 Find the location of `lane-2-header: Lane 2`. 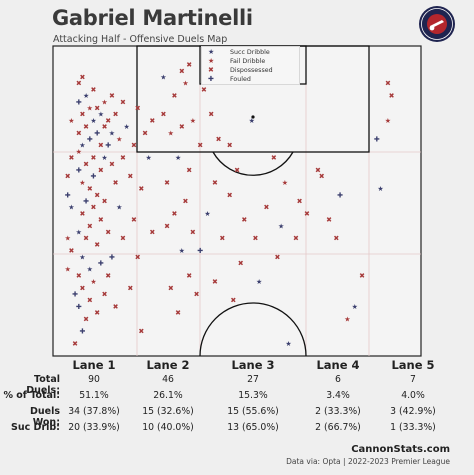

lane-2-header: Lane 2 is located at coordinates (168, 365).